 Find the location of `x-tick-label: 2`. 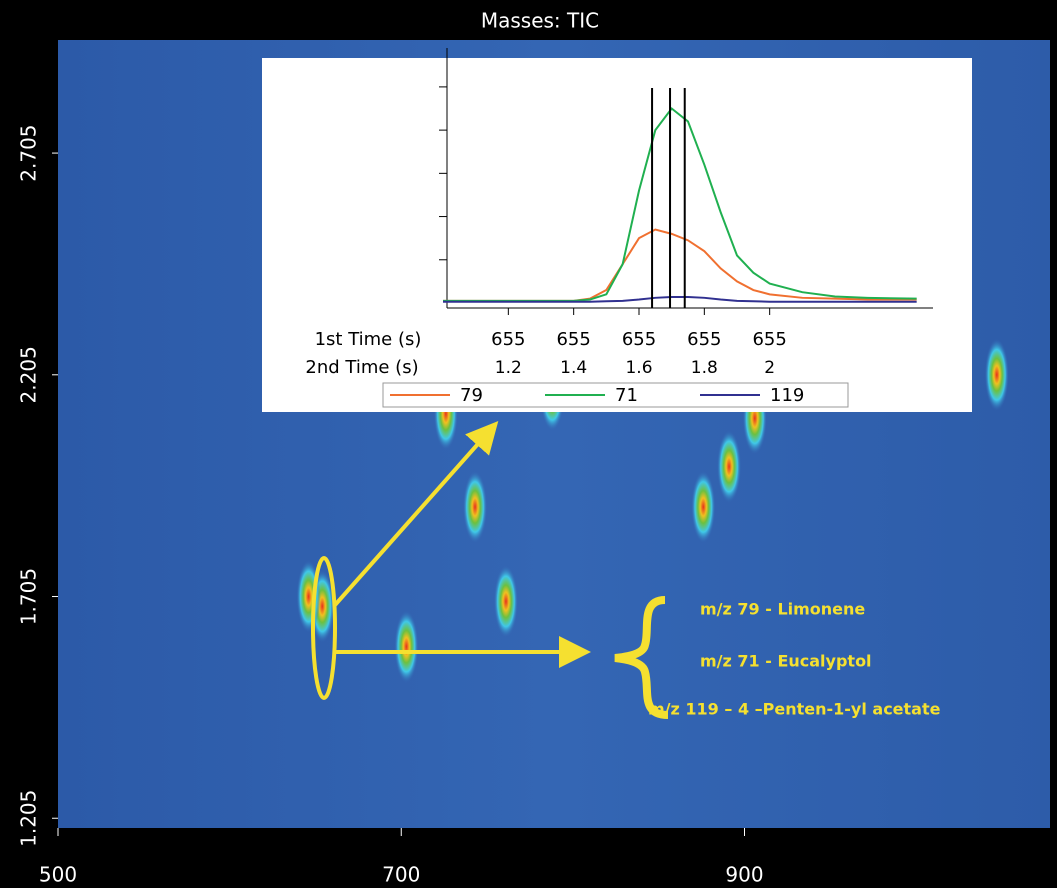

x-tick-label: 2 is located at coordinates (769, 368).